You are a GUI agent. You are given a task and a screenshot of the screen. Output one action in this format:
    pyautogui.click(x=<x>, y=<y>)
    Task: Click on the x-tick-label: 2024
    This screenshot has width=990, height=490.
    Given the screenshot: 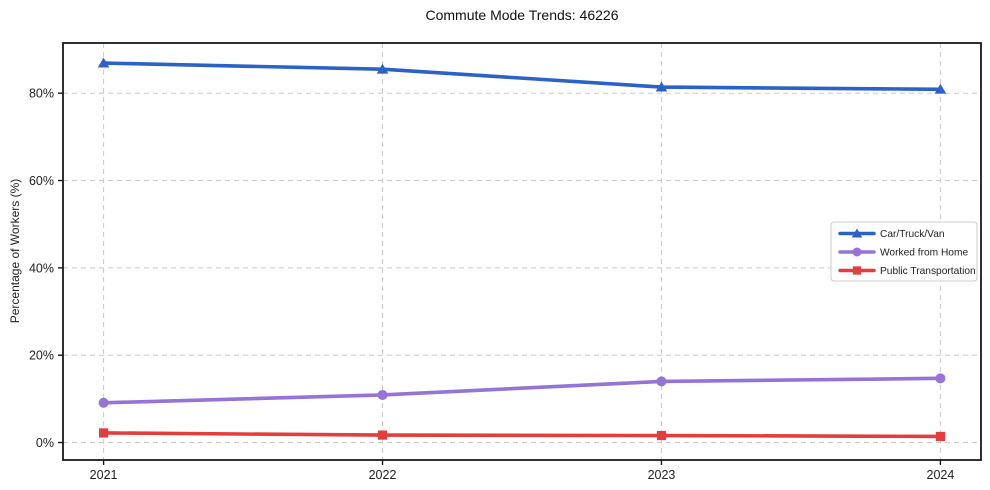 What is the action you would take?
    pyautogui.click(x=941, y=475)
    